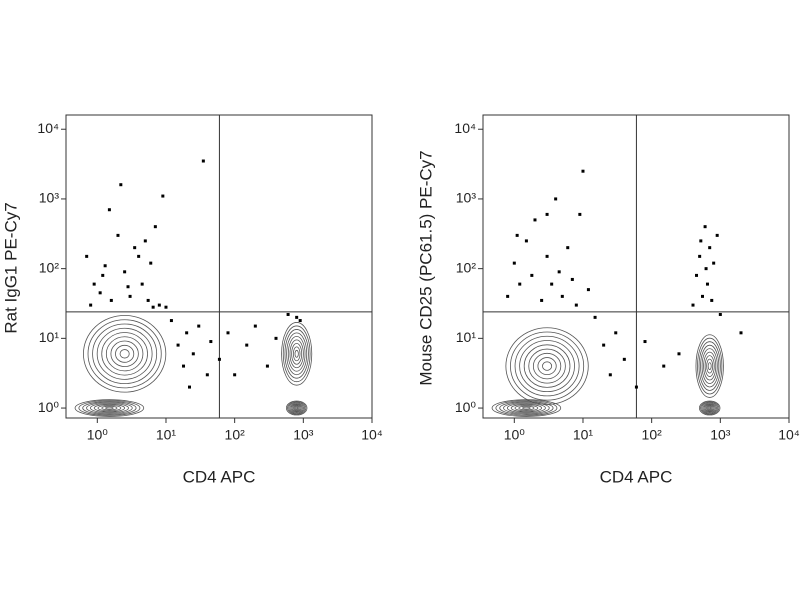  Describe the element at coordinates (465, 128) in the screenshot. I see `y-tick-label: 10⁴` at that location.